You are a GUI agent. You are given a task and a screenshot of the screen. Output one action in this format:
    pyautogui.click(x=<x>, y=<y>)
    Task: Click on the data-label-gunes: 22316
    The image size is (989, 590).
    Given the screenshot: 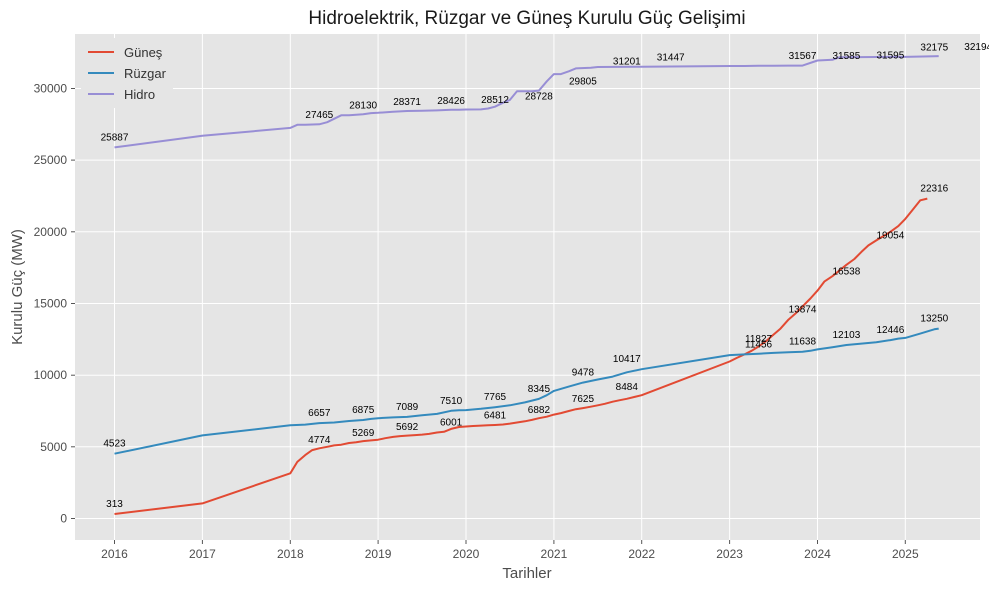 What is the action you would take?
    pyautogui.click(x=934, y=189)
    